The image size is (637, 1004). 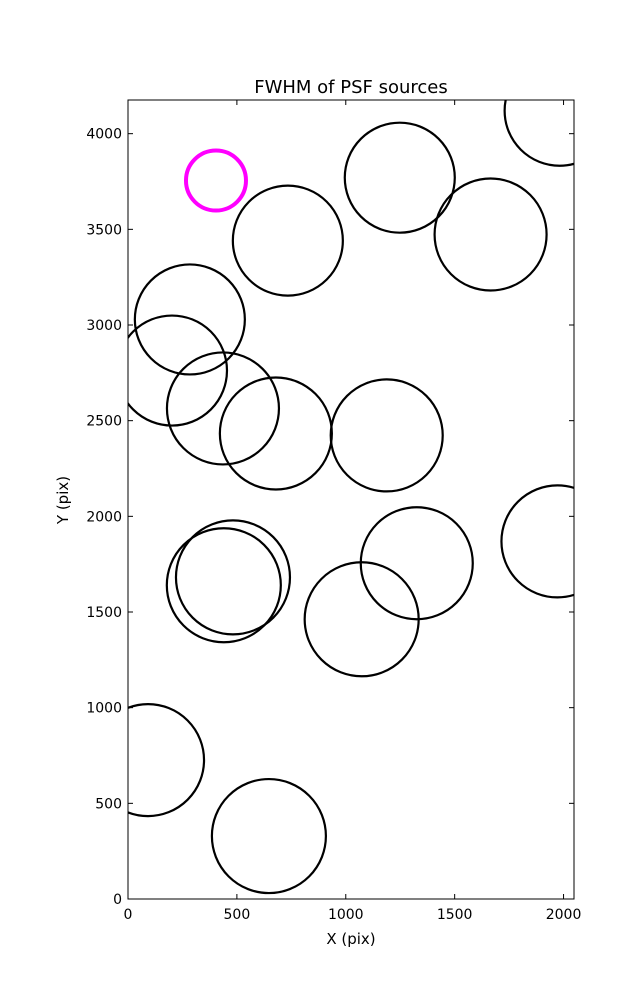 I want to click on y-axis-label: Y (pix), so click(x=63, y=500).